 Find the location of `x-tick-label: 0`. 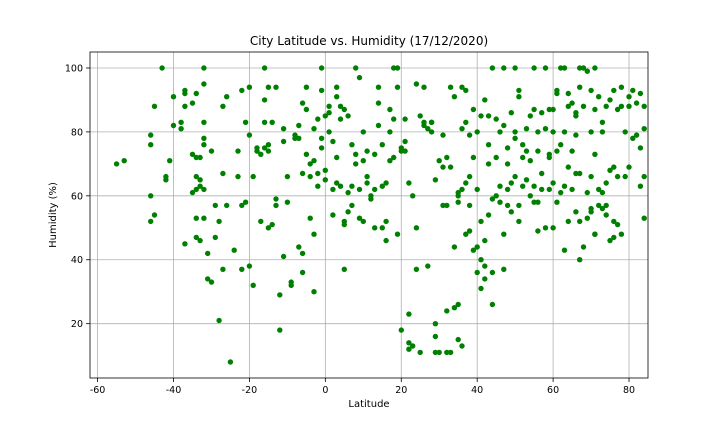

x-tick-label: 0 is located at coordinates (325, 390).